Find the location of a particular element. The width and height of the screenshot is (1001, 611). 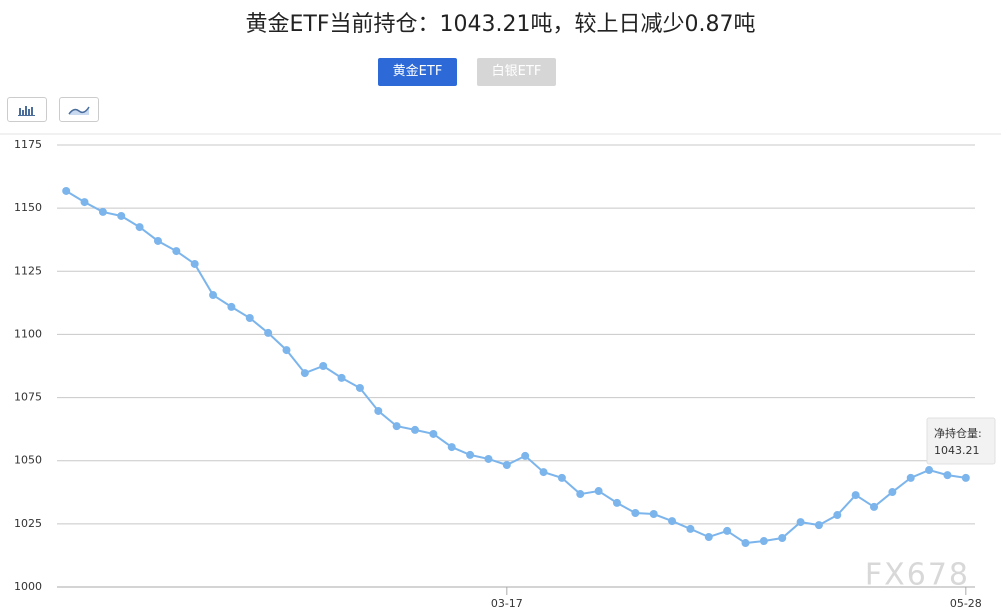

x-tick-label: 05-28 is located at coordinates (966, 603).